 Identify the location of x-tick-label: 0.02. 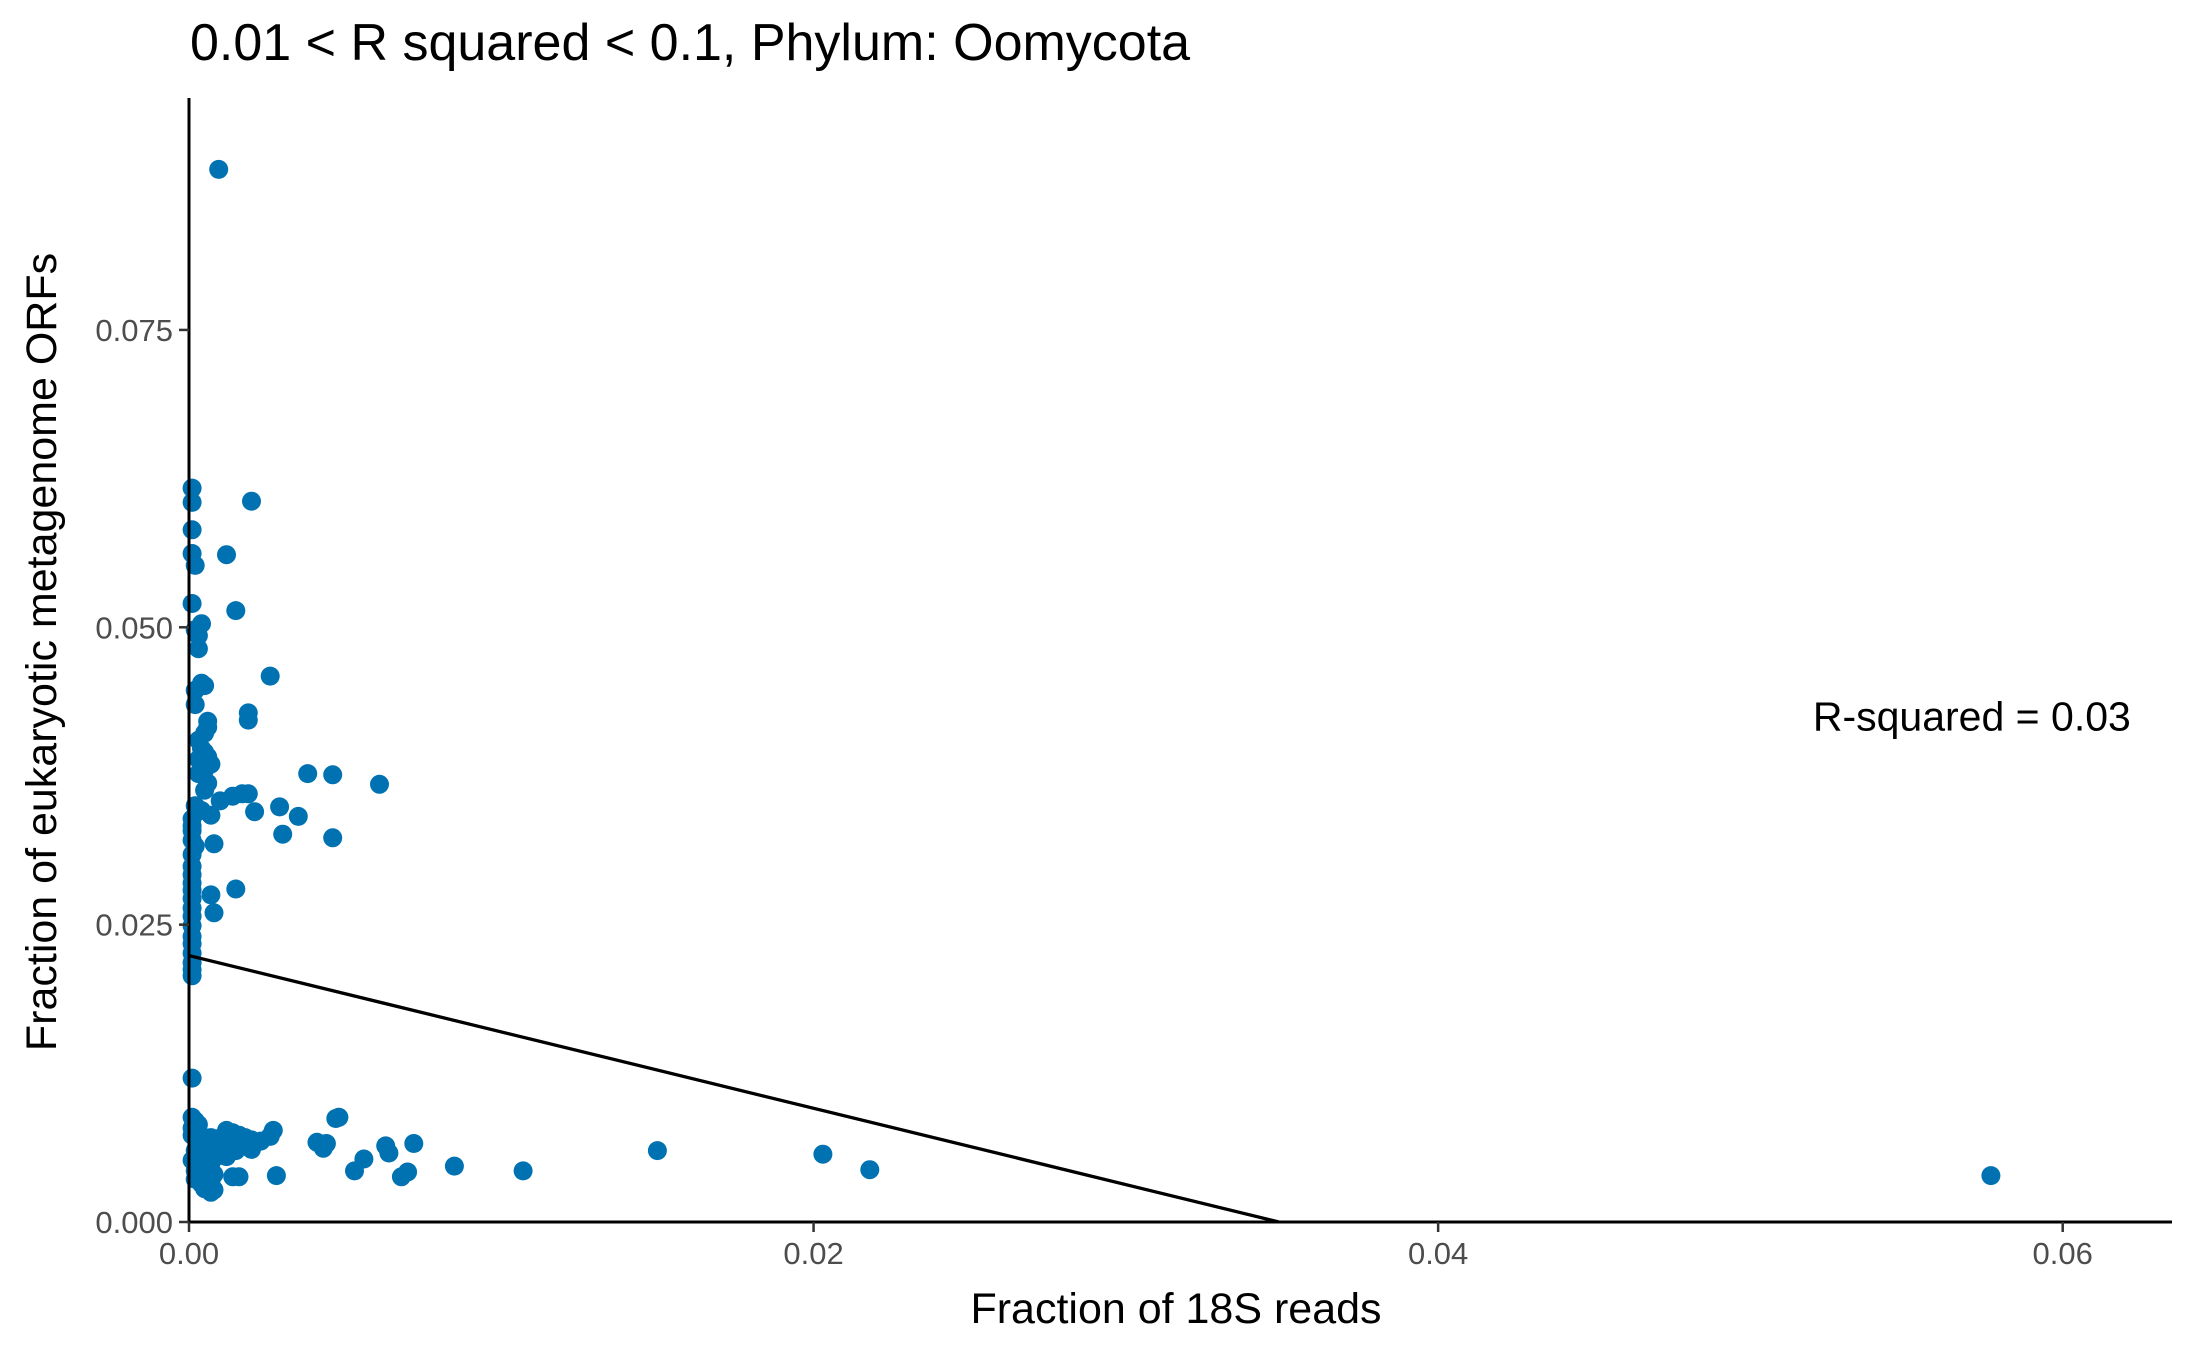
(813, 1253).